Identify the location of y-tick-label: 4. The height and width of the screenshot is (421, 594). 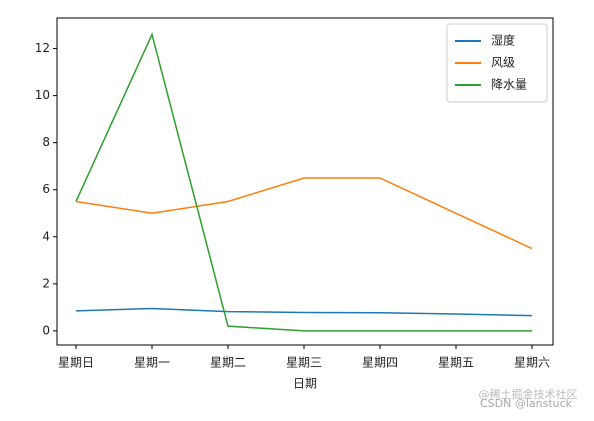
(46, 236).